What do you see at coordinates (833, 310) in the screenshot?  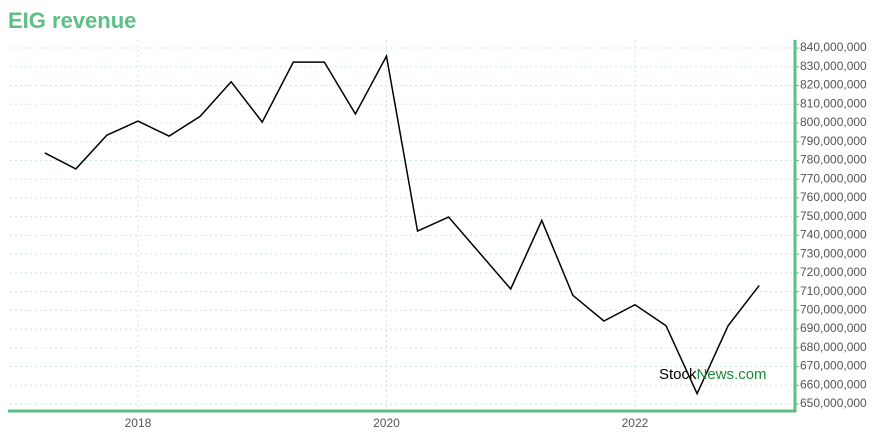 I see `y-tick-label: 700,000,000` at bounding box center [833, 310].